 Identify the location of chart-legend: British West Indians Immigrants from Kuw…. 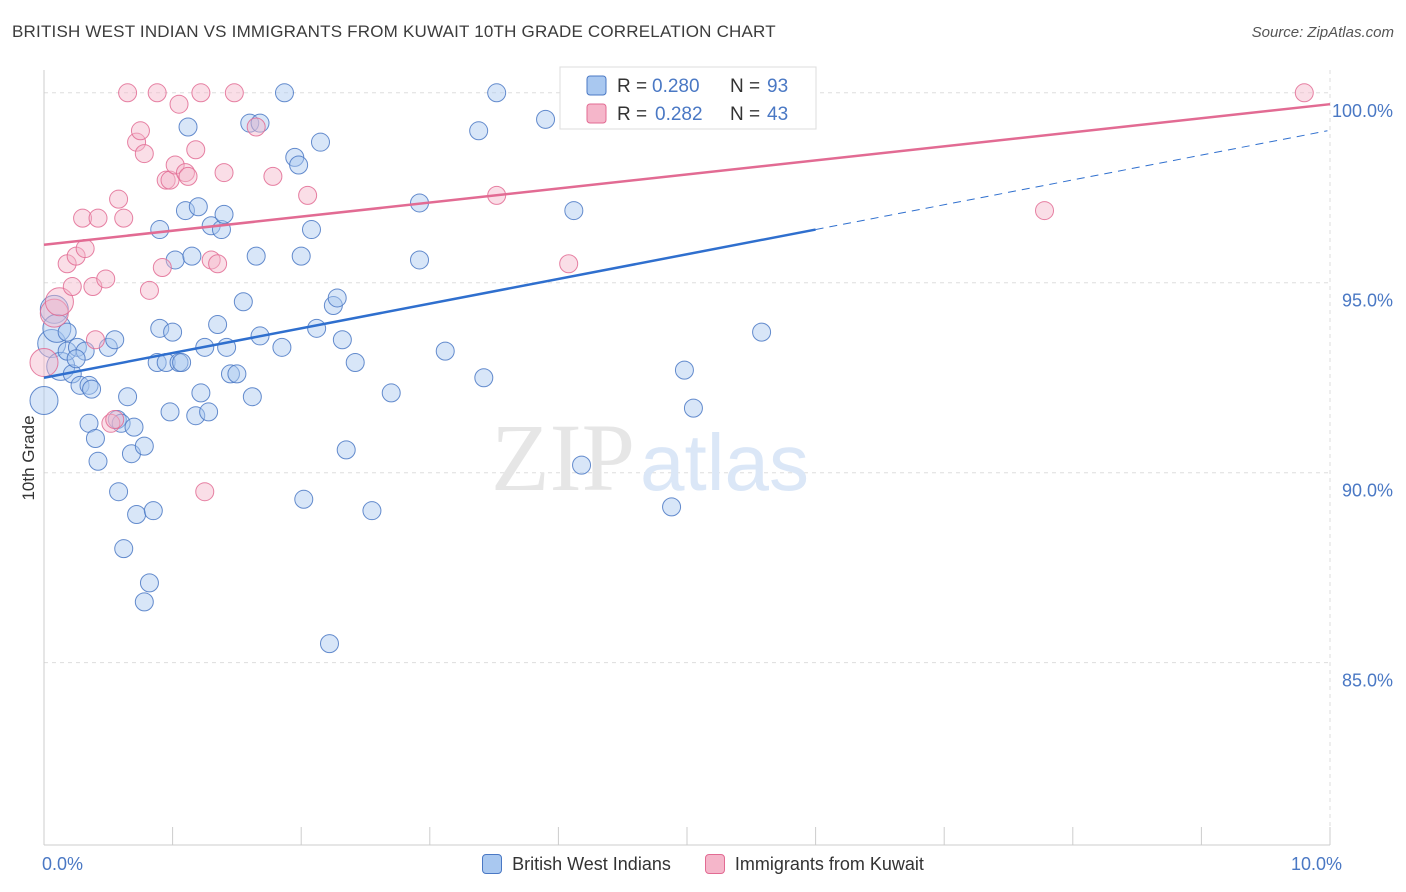
(703, 864).